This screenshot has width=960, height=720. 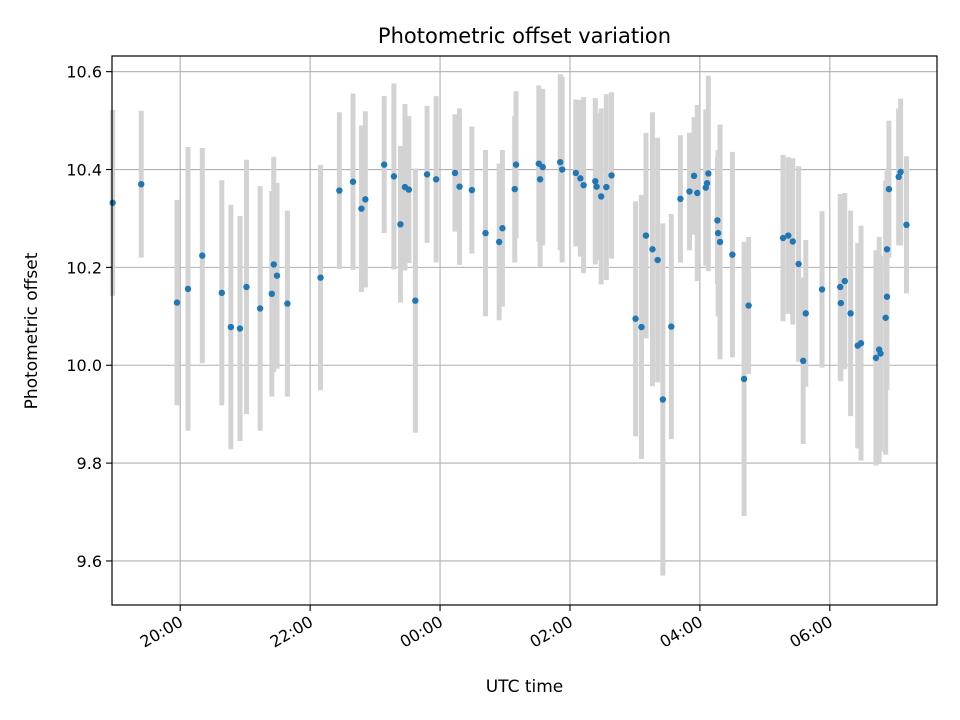 I want to click on x-tick-label: 00:00, so click(x=421, y=632).